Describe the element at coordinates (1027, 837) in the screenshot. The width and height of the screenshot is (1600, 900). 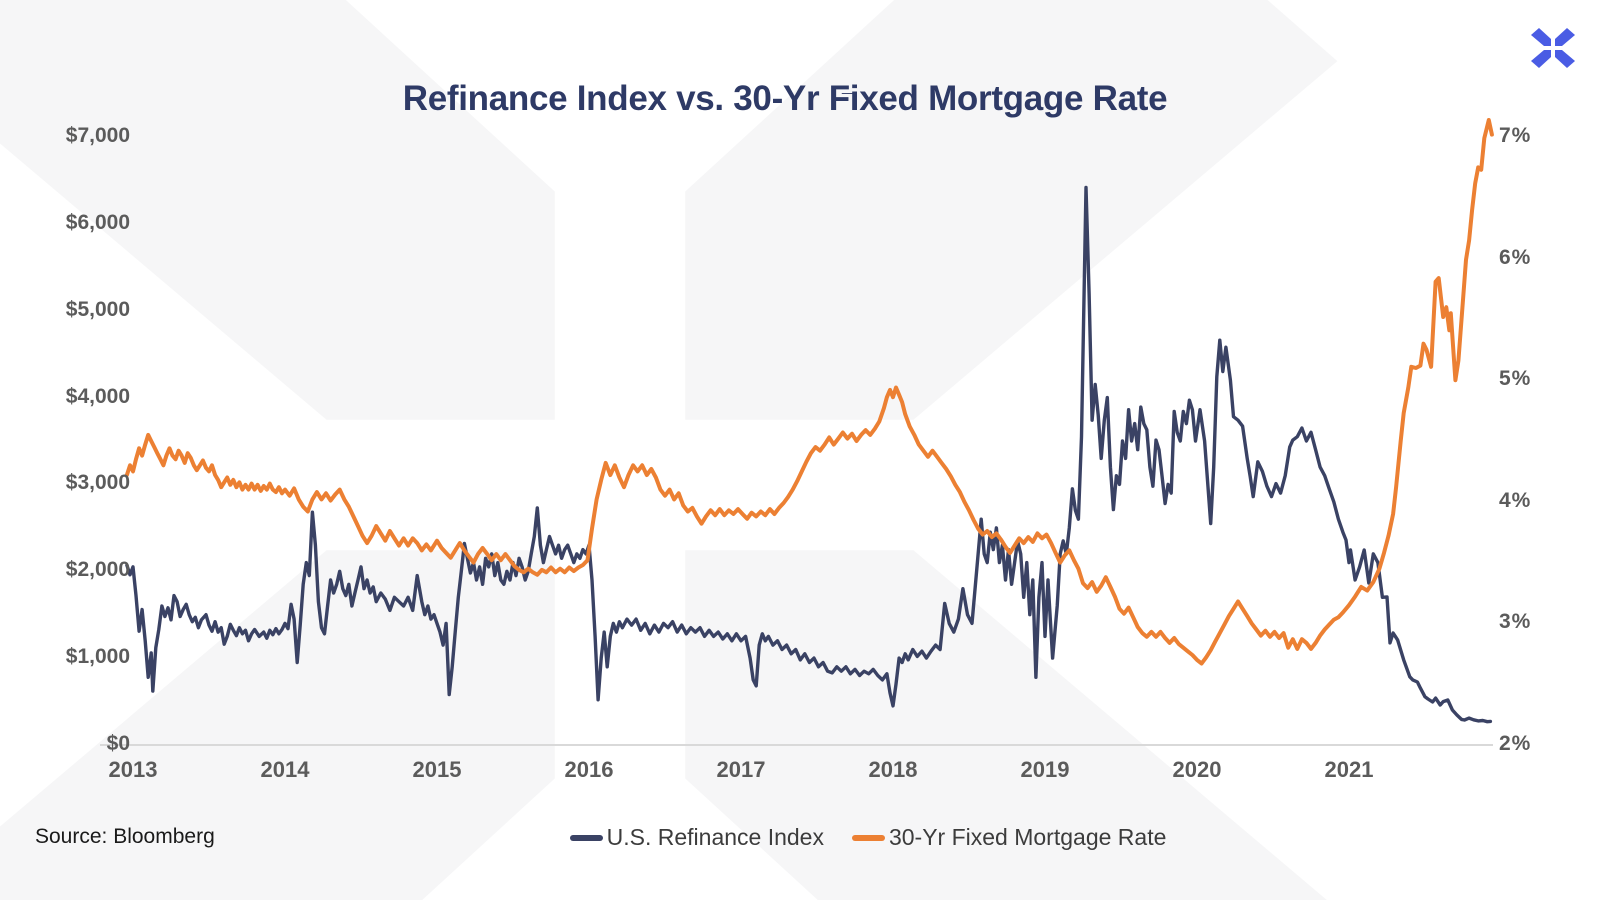
I see `legend-label: 30-Yr Fixed Mortgage Rate` at that location.